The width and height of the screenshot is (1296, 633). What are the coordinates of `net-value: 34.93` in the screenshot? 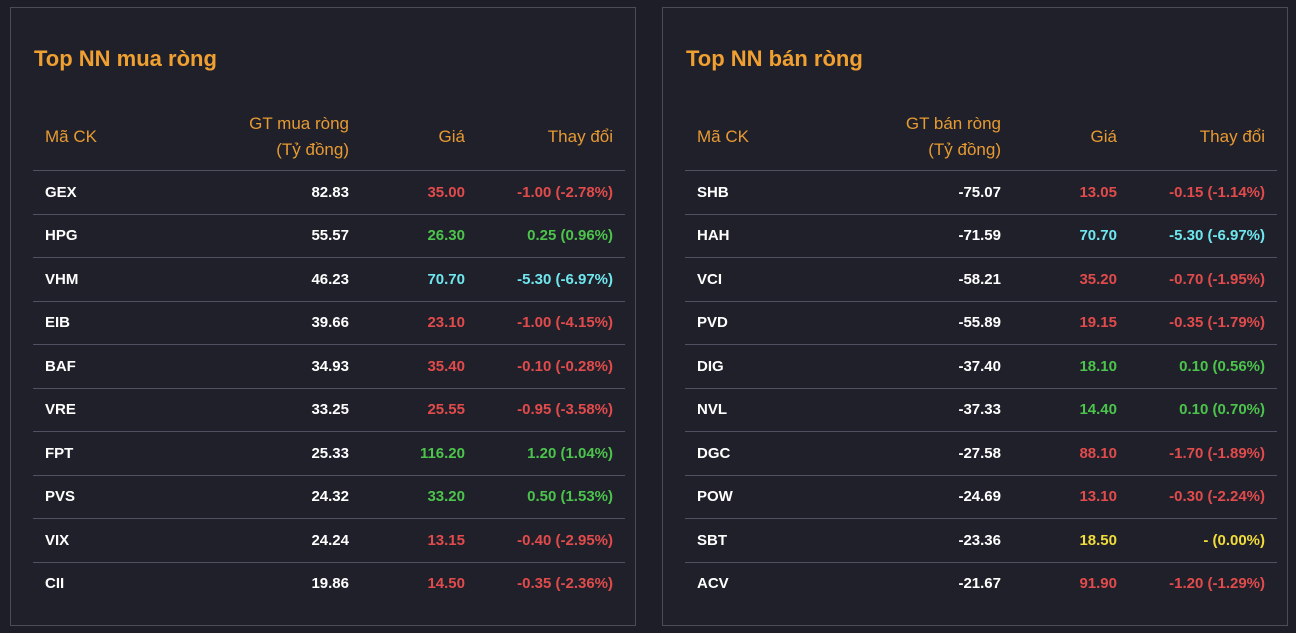 It's located at (269, 366).